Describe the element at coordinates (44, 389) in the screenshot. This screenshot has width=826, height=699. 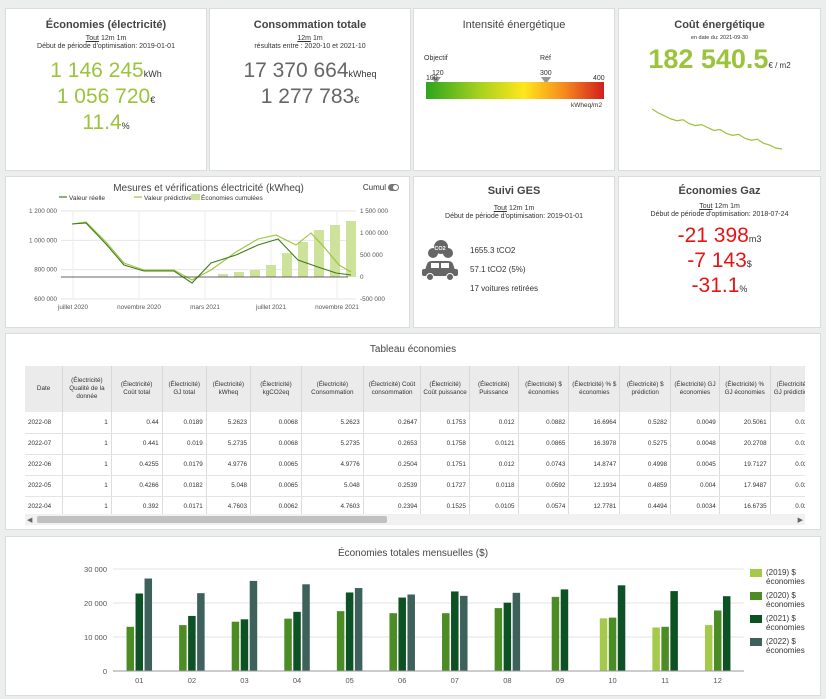
I see `table-header-cell: Date` at that location.